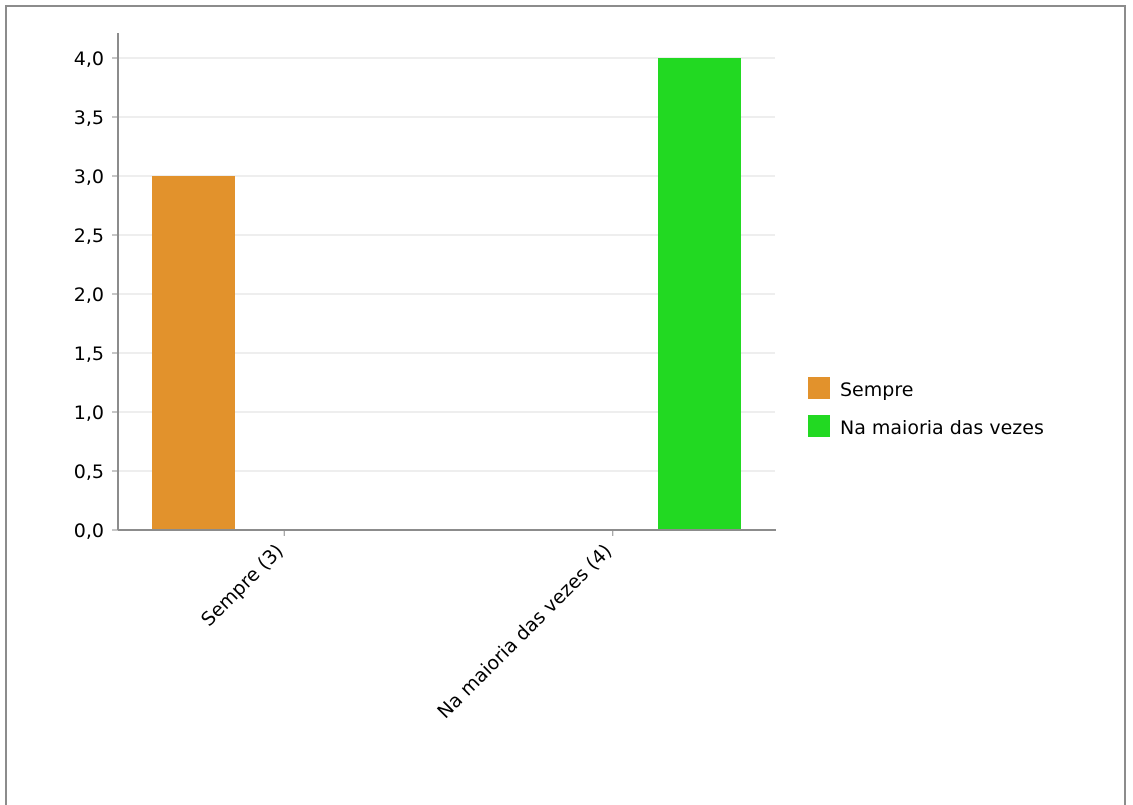 The image size is (1133, 805). I want to click on y-tick-label: 0,0, so click(89, 531).